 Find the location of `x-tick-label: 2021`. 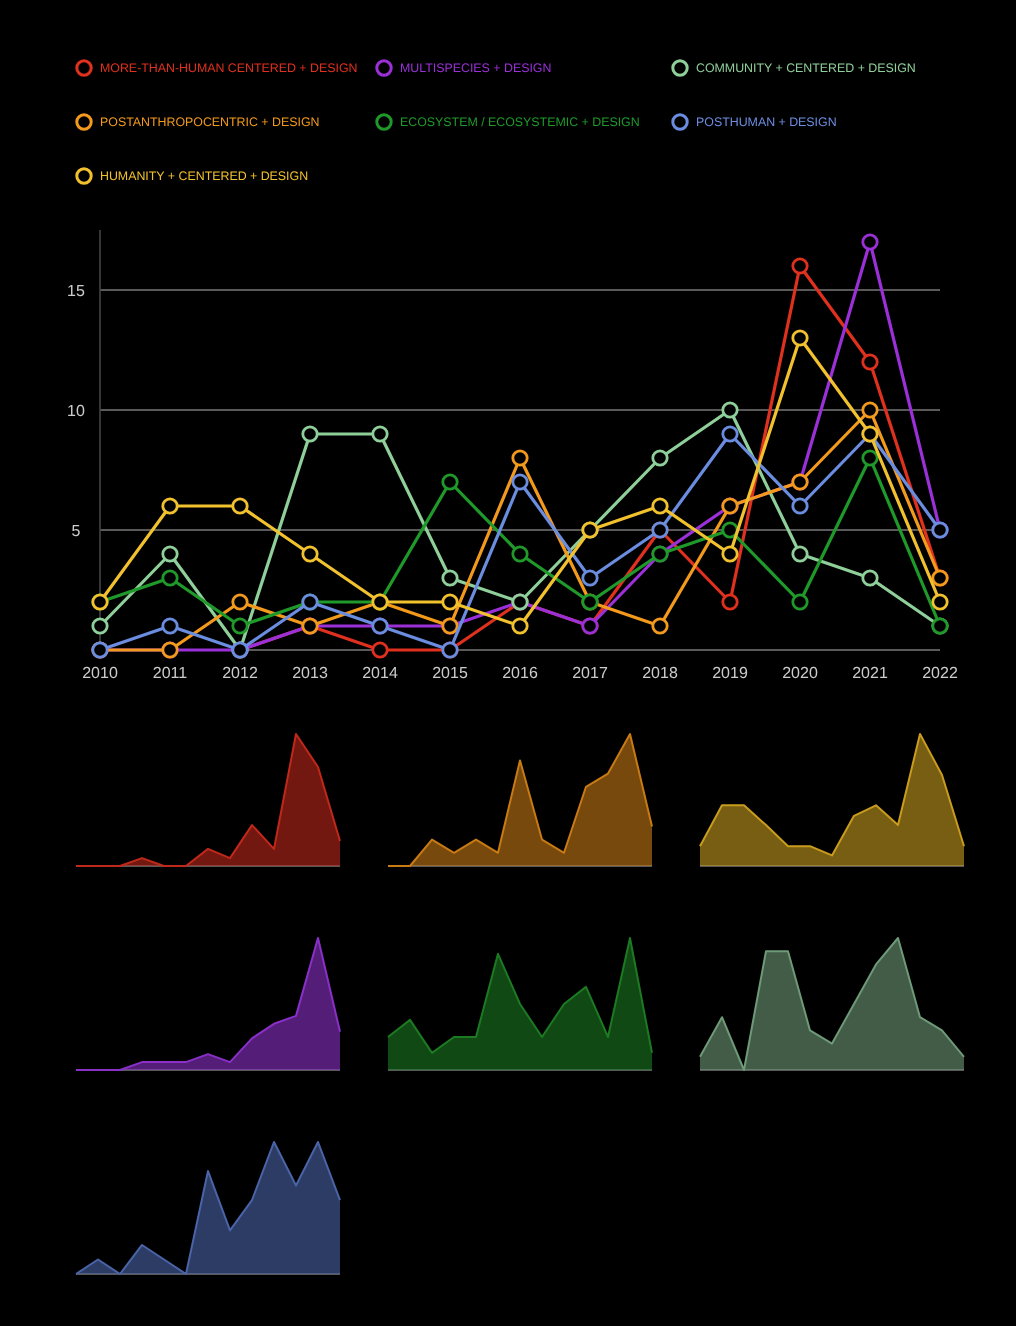

x-tick-label: 2021 is located at coordinates (870, 673).